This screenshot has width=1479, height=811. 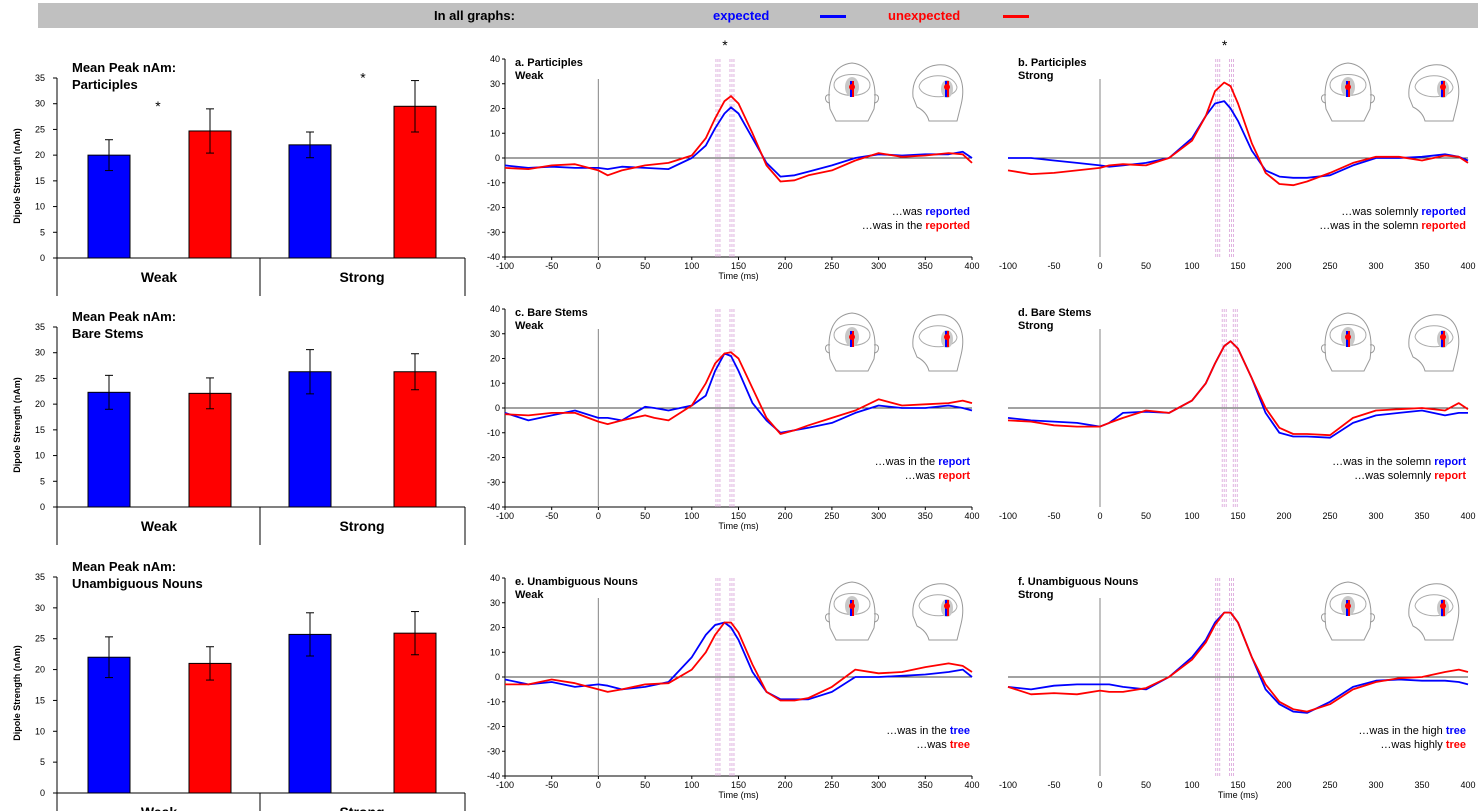 What do you see at coordinates (1054, 313) in the screenshot?
I see `panel-title-line: d. Bare Stems` at bounding box center [1054, 313].